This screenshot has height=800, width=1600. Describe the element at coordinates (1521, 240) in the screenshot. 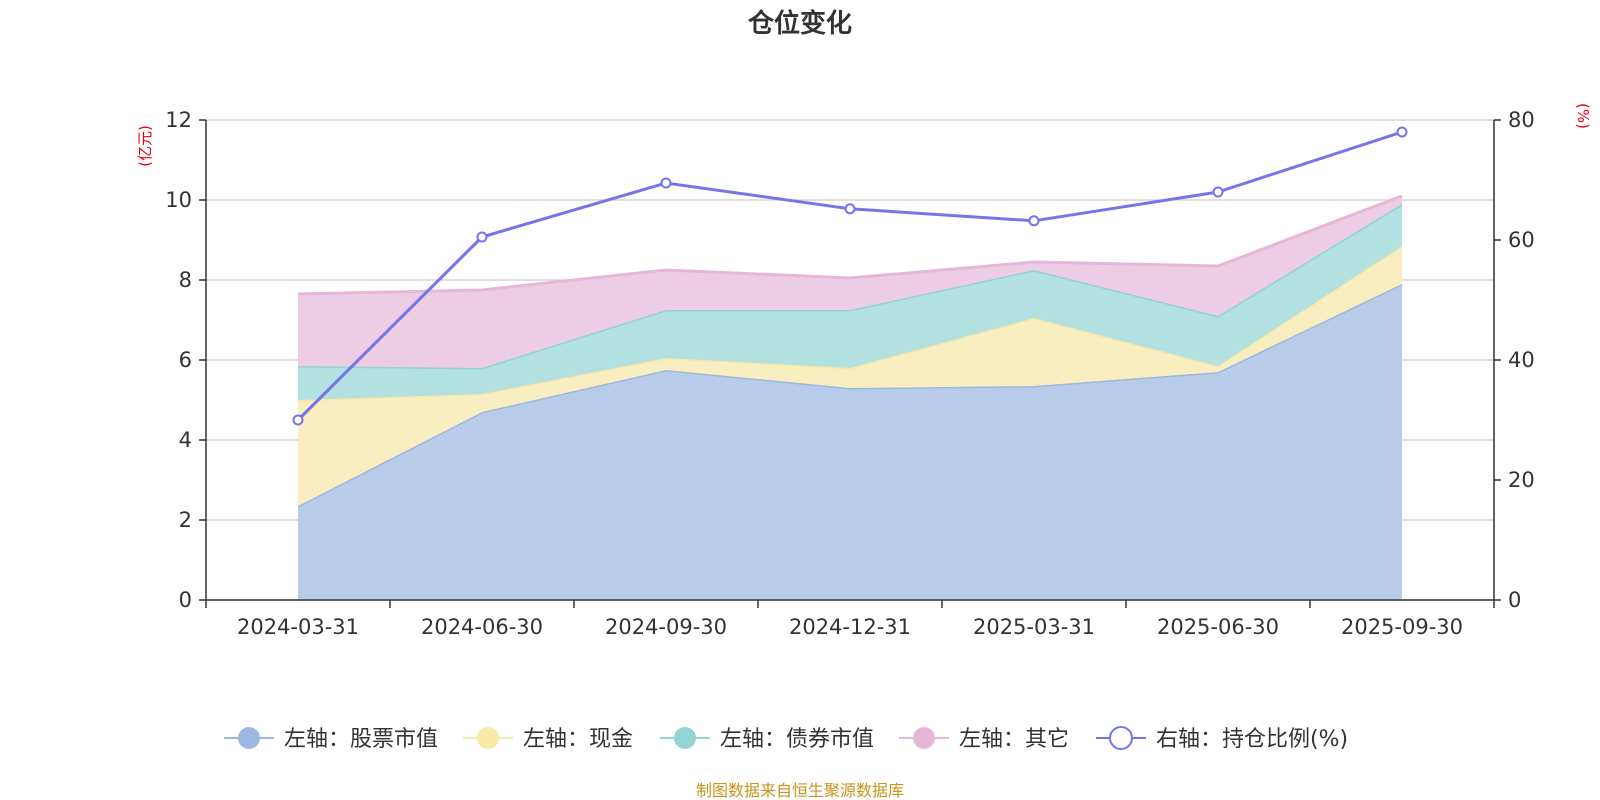

I see `right-tick-label: 60` at that location.